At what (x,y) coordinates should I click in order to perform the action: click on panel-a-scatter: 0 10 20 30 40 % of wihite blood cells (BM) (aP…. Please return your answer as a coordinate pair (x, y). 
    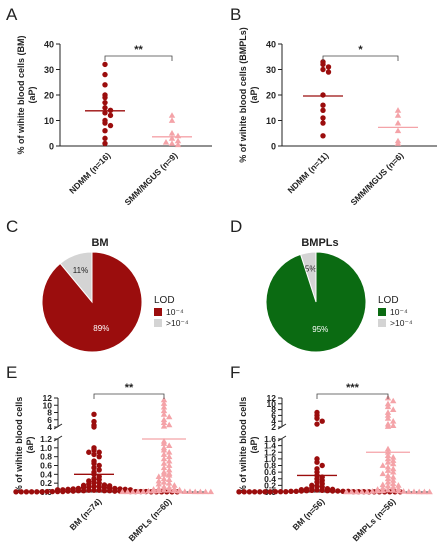
    Looking at the image, I should click on (114, 121).